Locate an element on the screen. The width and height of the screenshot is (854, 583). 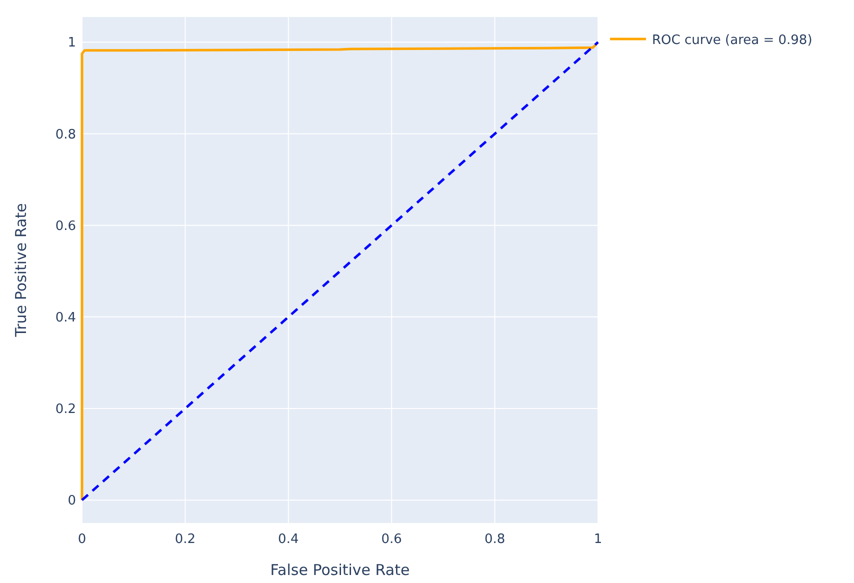
x-tick-label: 1 is located at coordinates (598, 539).